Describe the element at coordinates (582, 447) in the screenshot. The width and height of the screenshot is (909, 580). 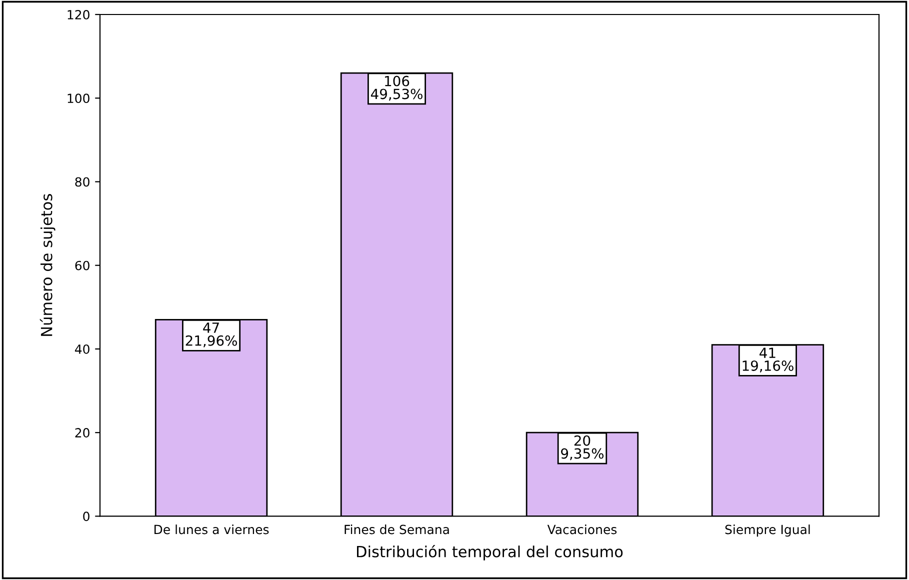
I see `data-label: 20 9,35%` at that location.